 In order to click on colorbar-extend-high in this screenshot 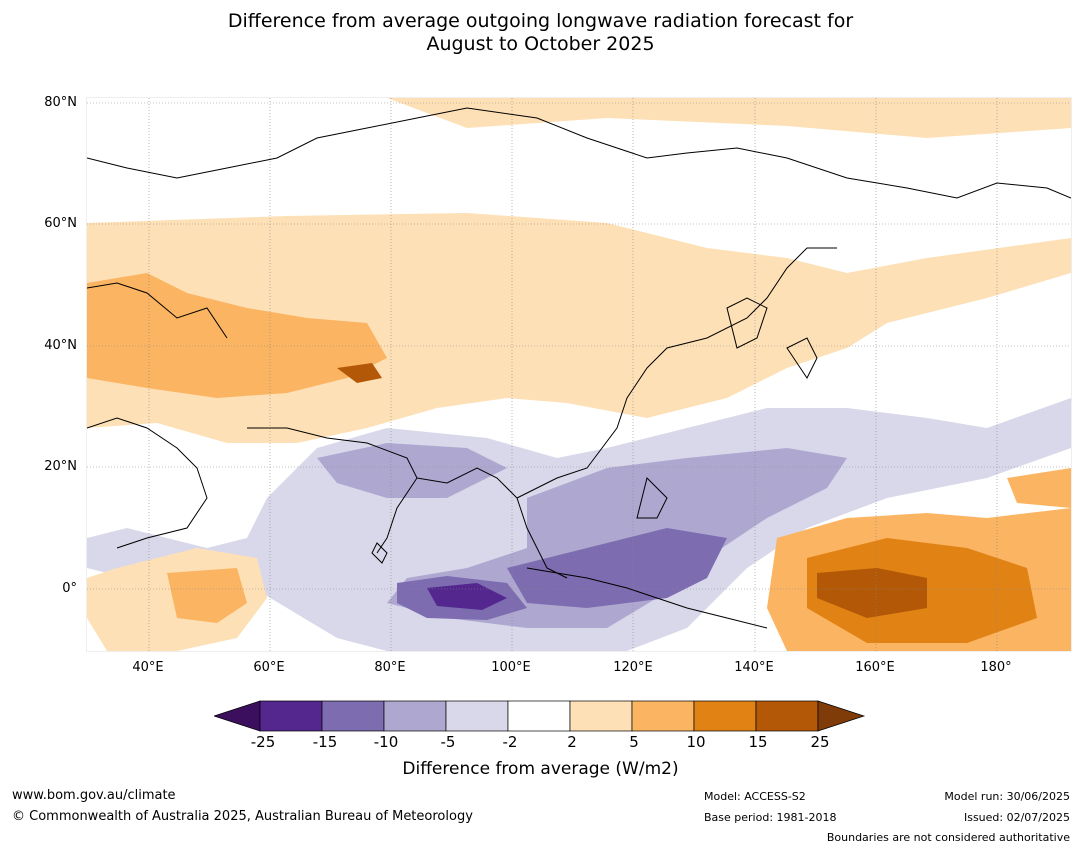, I will do `click(841, 716)`.